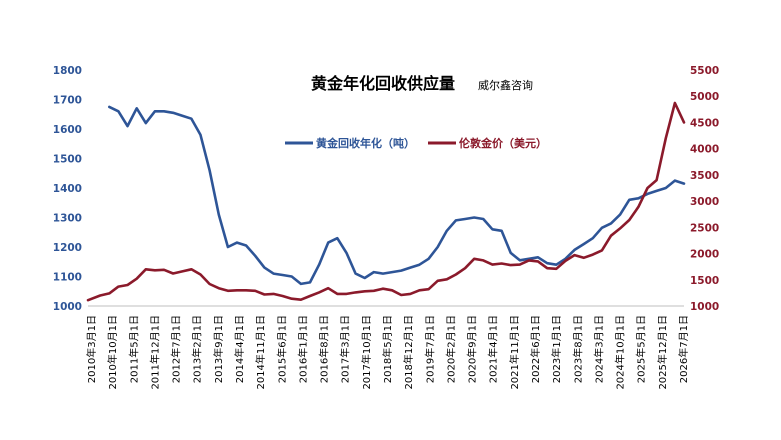  What do you see at coordinates (620, 352) in the screenshot?
I see `x-axis-tick-label: 2024年10月1日` at bounding box center [620, 352].